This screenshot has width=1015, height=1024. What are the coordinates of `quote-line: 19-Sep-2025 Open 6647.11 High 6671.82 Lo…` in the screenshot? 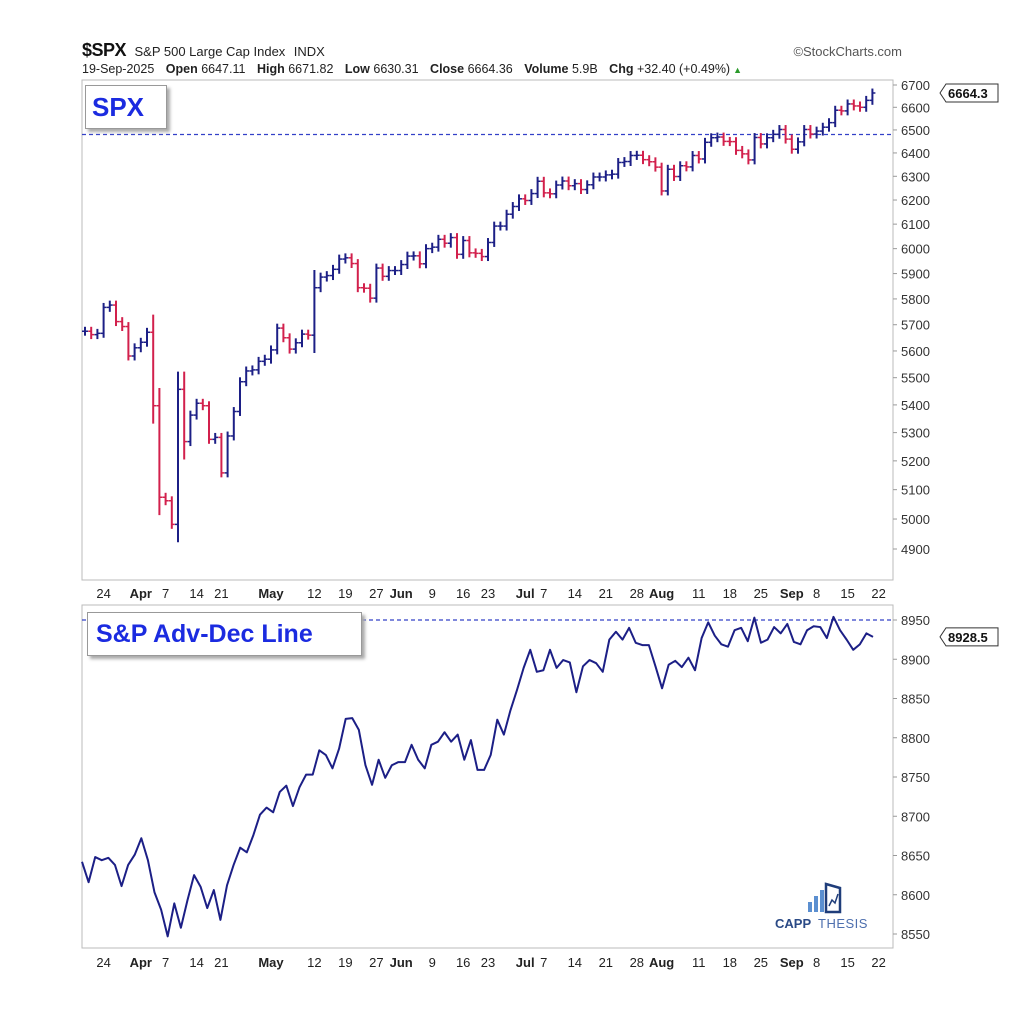 It's located at (412, 69).